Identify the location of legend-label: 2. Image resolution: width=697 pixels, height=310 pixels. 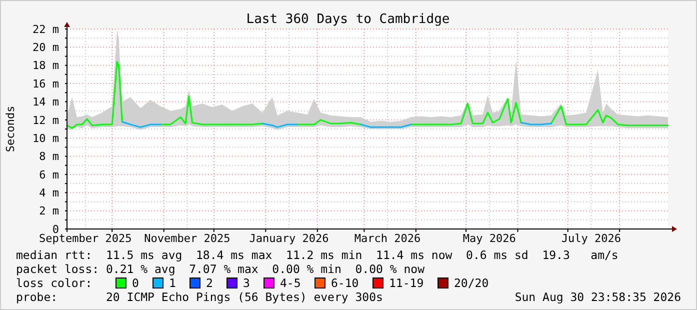
(209, 283).